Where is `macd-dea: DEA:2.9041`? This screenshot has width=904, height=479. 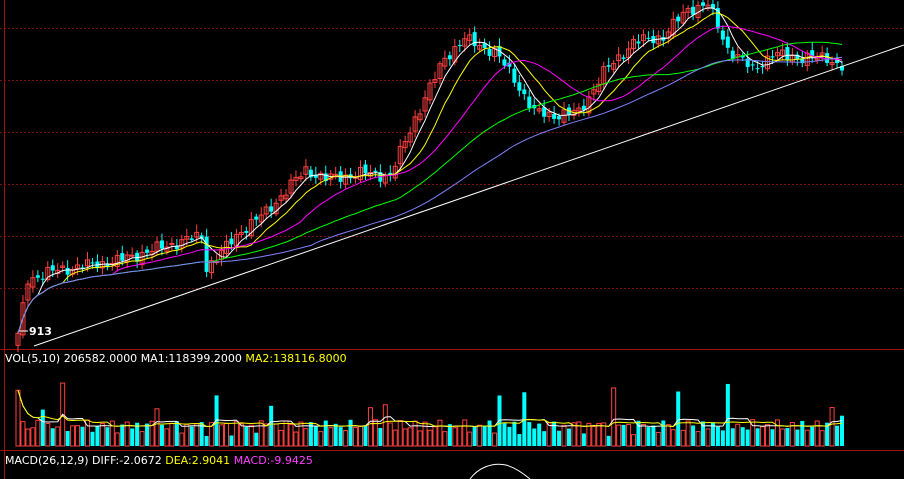 macd-dea: DEA:2.9041 is located at coordinates (198, 460).